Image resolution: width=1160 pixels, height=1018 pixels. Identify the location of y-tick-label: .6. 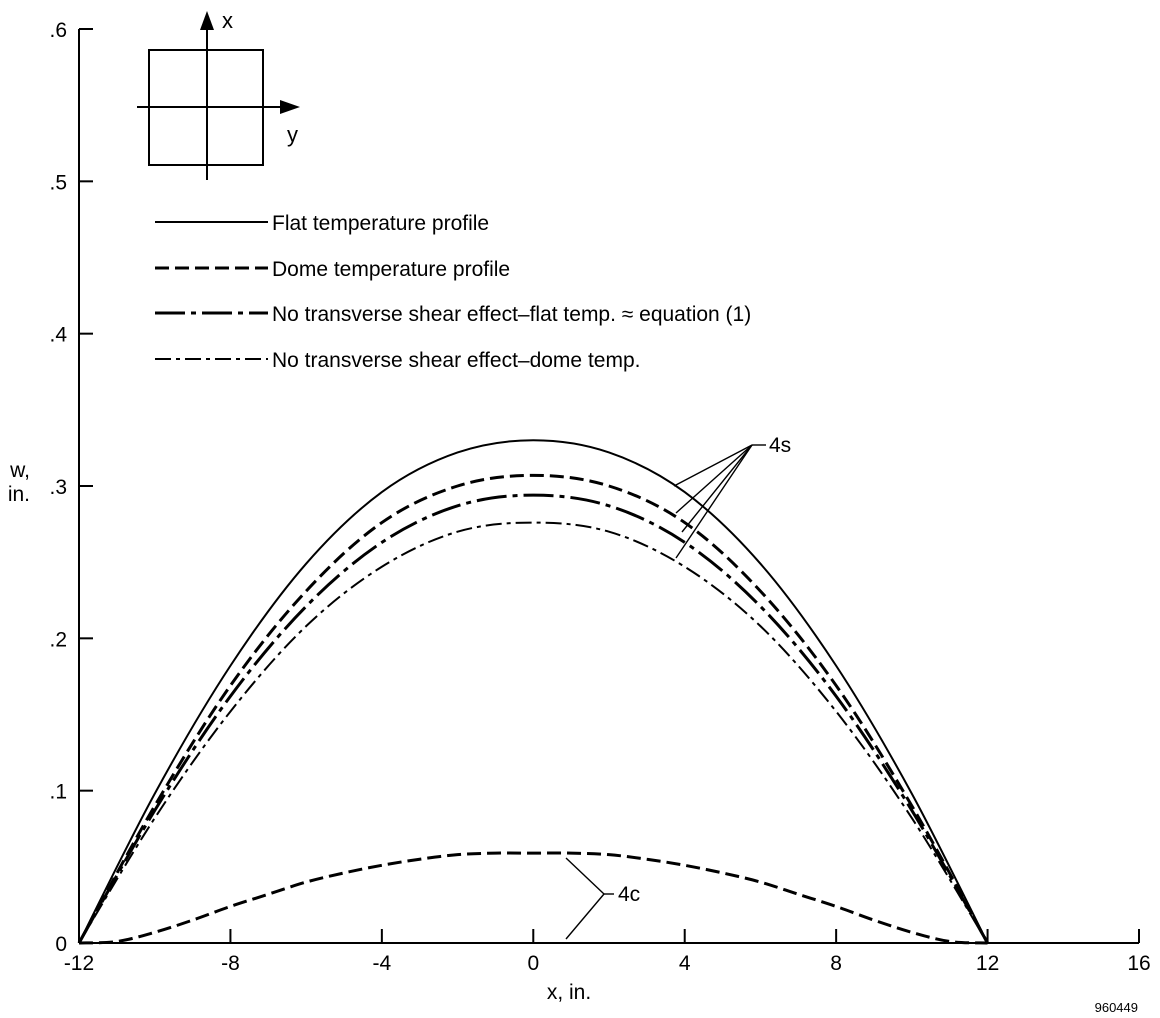
(58, 30).